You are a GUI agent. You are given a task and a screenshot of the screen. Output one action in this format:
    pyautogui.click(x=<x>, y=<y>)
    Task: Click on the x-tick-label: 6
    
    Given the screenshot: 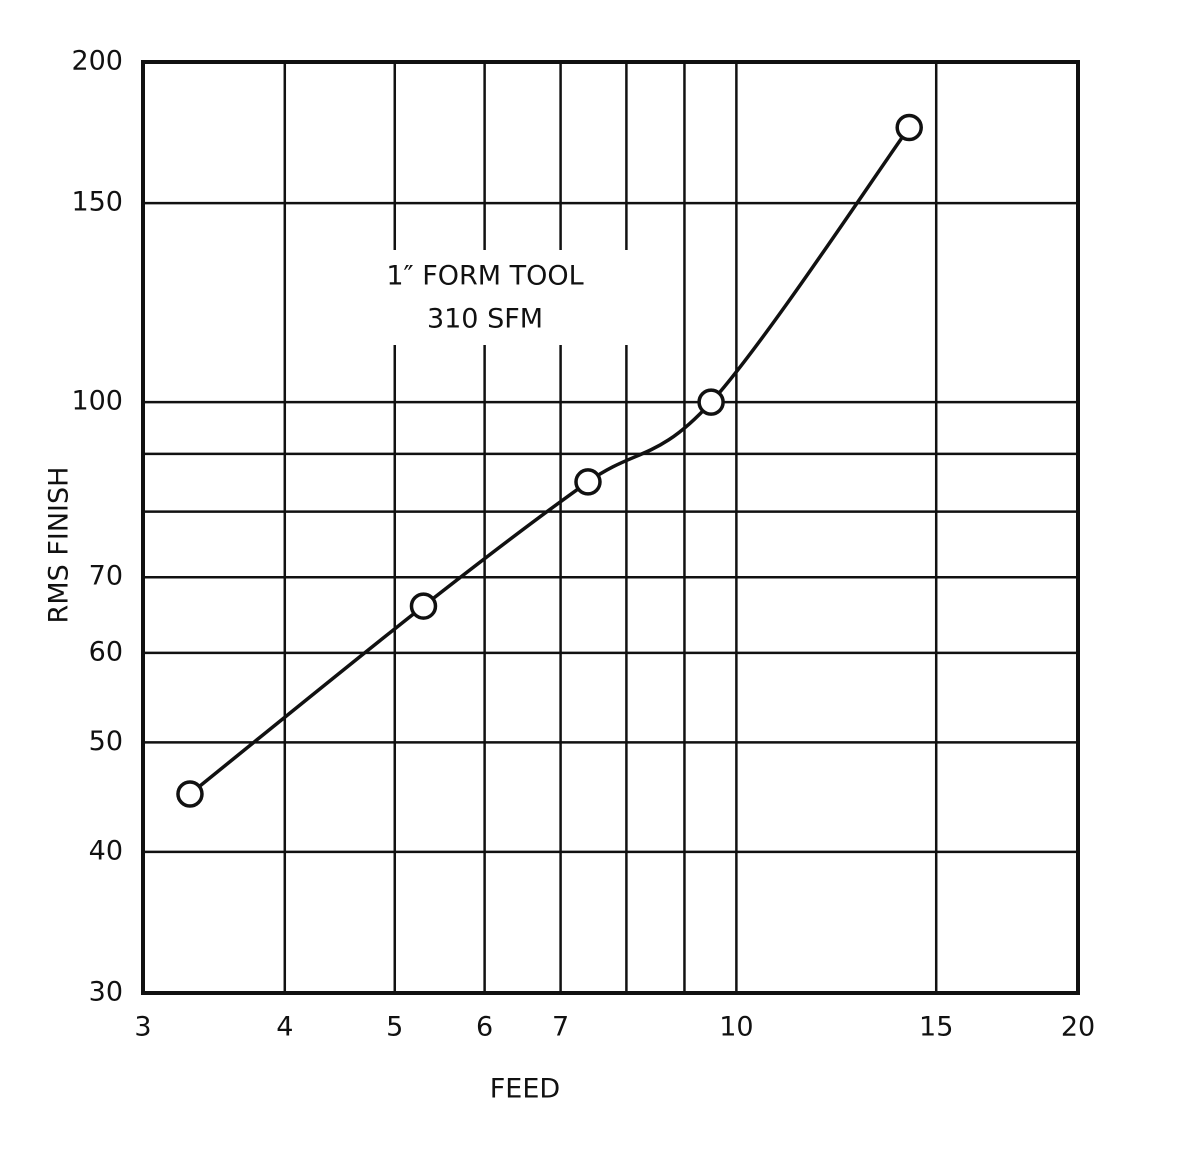 What is the action you would take?
    pyautogui.click(x=484, y=1027)
    